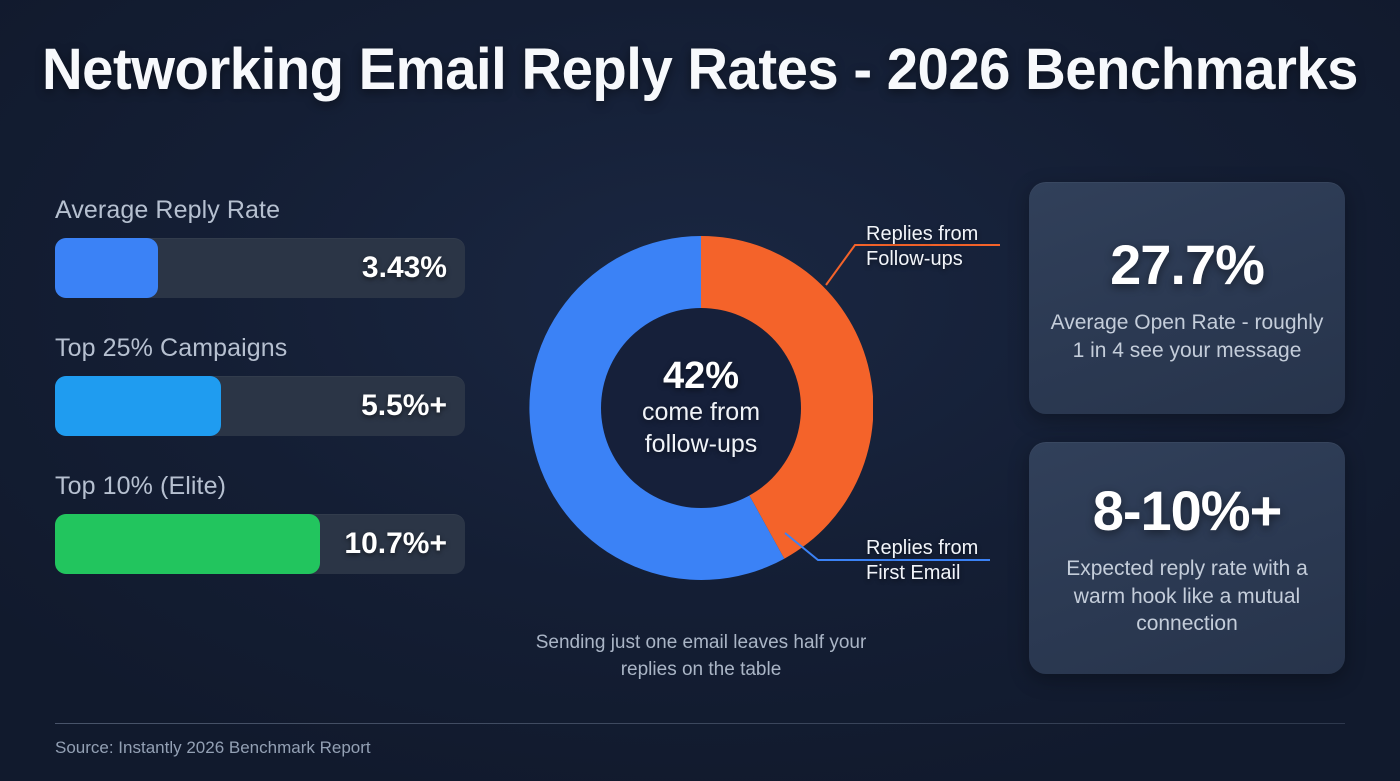  What do you see at coordinates (141, 486) in the screenshot?
I see `bar-label: Top 10% (Elite)` at bounding box center [141, 486].